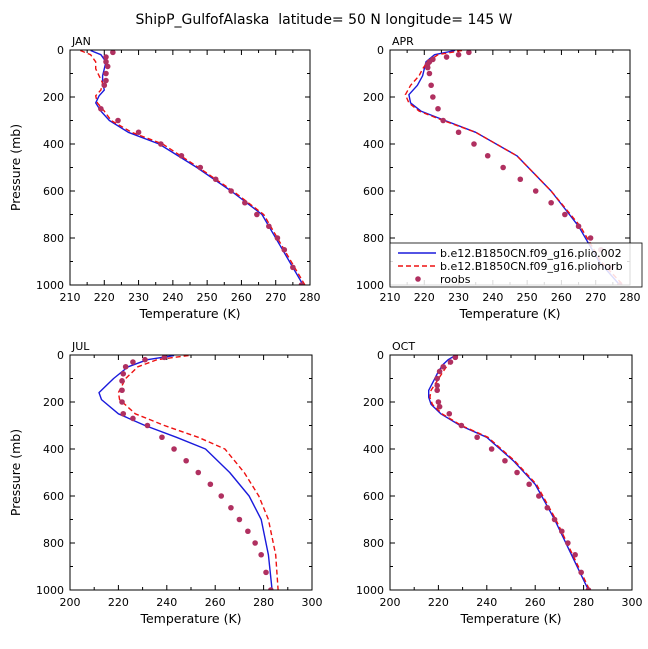 This screenshot has width=648, height=649. What do you see at coordinates (531, 253) in the screenshot?
I see `legend-label: b.e12.B1850CN.f09_g16.plio.002` at bounding box center [531, 253].